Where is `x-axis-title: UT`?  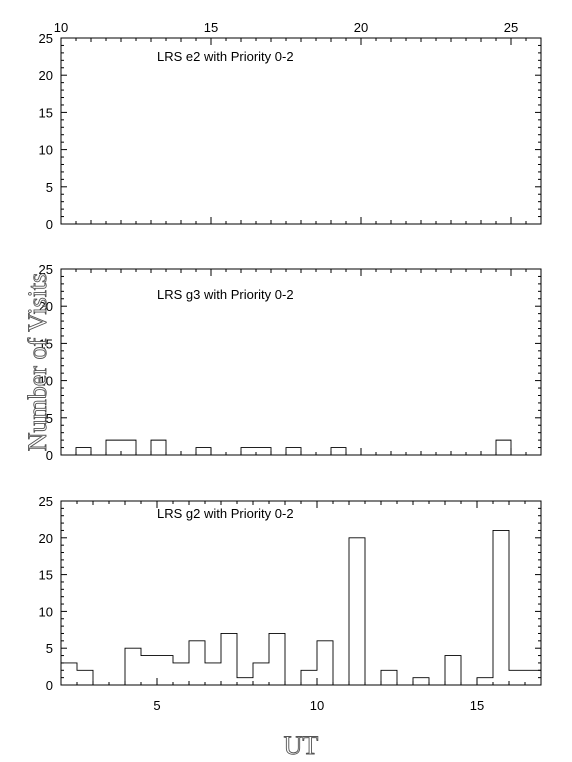
x-axis-title: UT is located at coordinates (301, 745).